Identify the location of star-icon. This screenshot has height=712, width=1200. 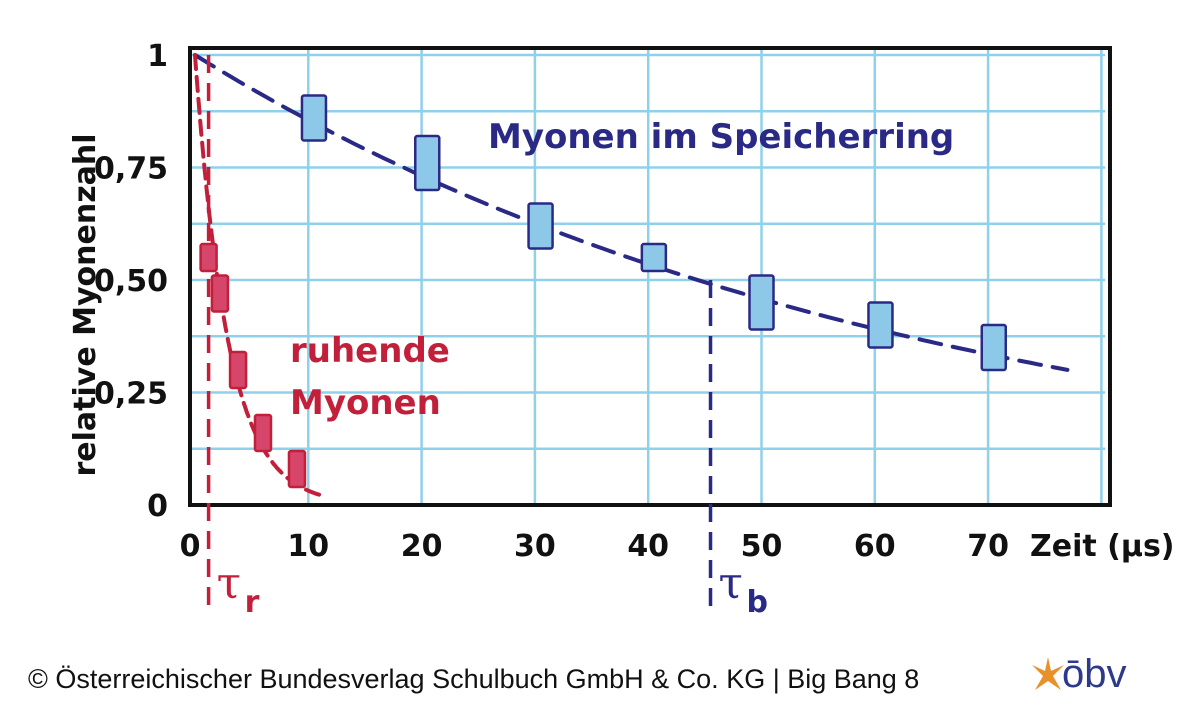
(1048, 673).